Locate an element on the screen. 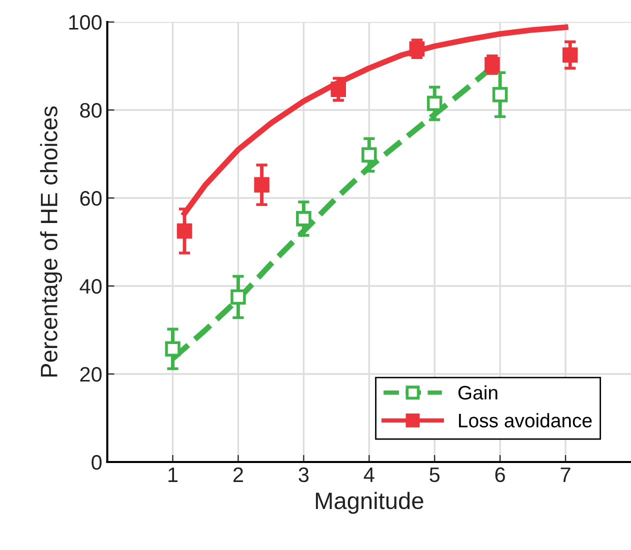 Image resolution: width=631 pixels, height=550 pixels. y-tick-label: 60 is located at coordinates (91, 198).